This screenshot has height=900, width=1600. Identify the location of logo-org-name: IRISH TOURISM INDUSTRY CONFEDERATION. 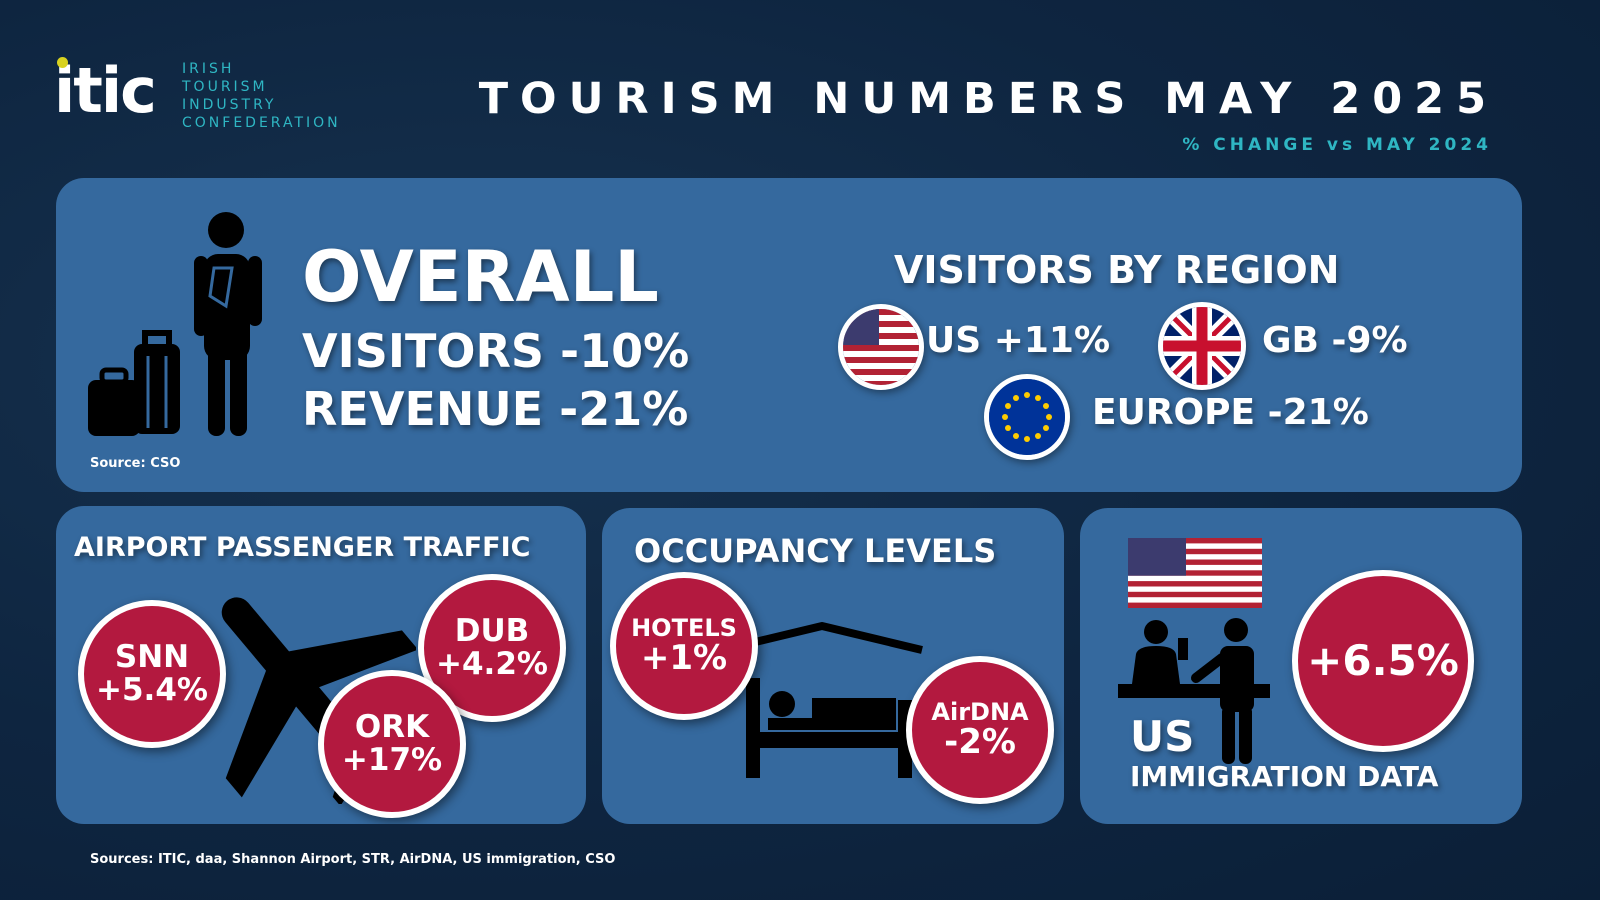
(261, 96).